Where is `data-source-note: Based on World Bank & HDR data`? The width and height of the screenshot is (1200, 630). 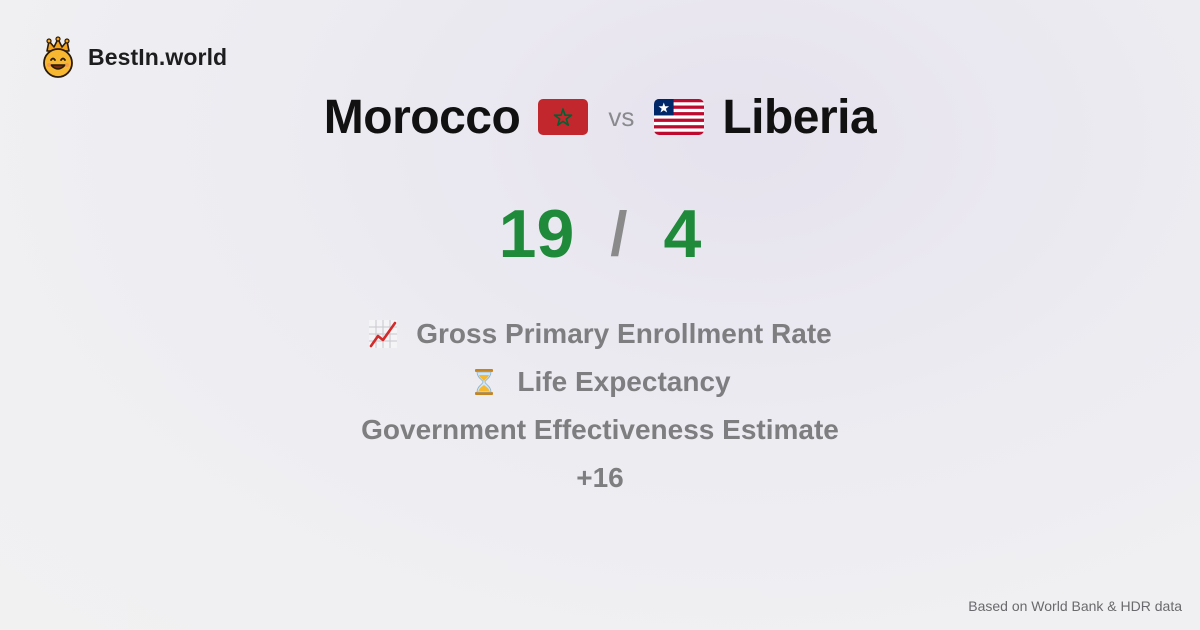 data-source-note: Based on World Bank & HDR data is located at coordinates (1075, 606).